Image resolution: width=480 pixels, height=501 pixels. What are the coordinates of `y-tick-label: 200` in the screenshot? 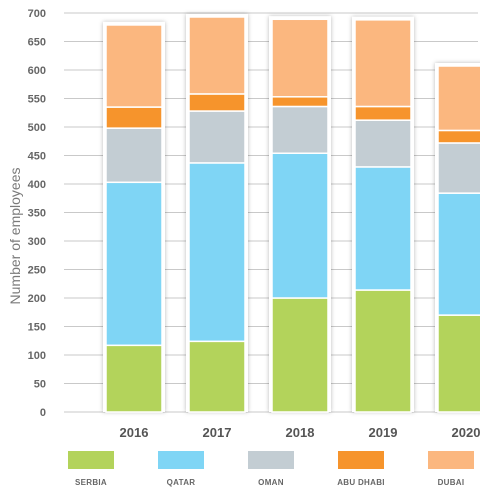 It's located at (37, 299).